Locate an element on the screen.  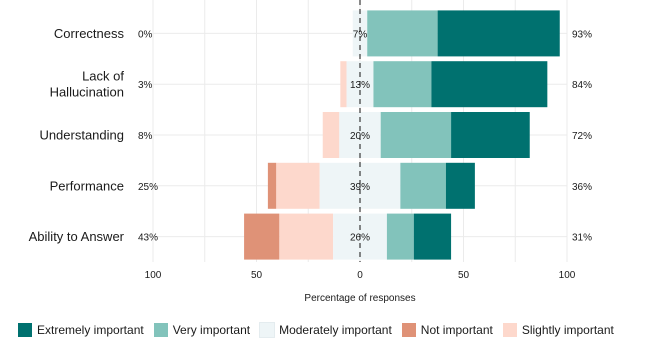
legend-item-slightly-important: Slightly important is located at coordinates (558, 329).